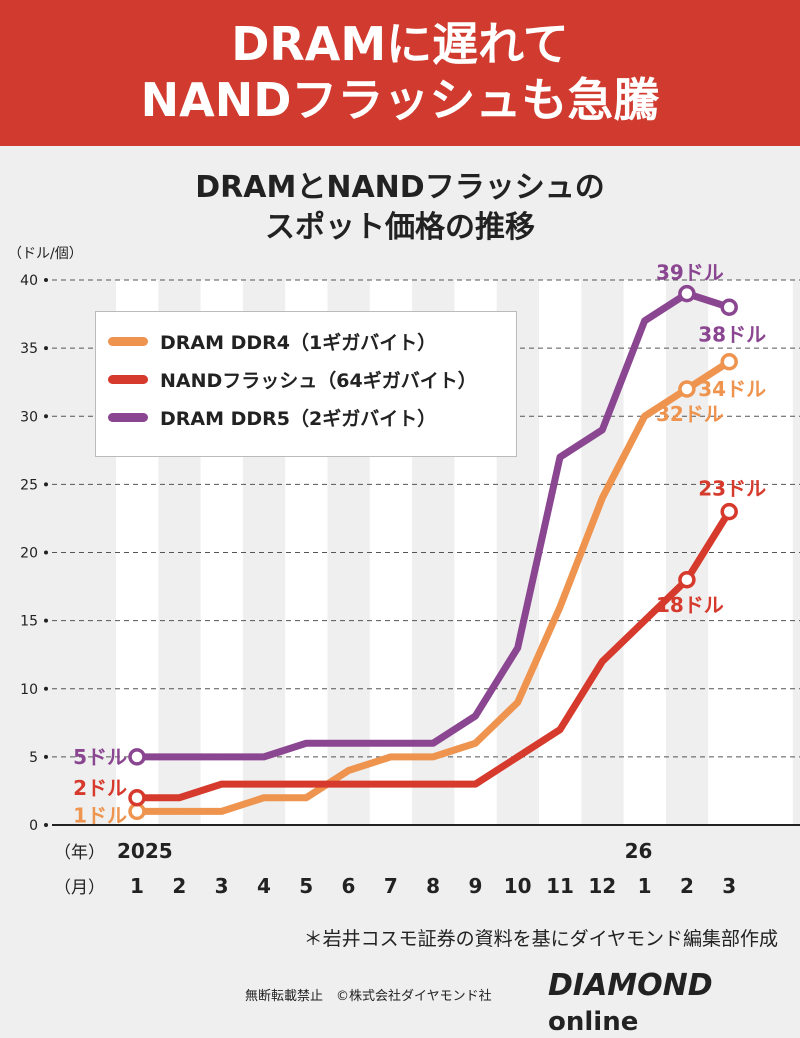  What do you see at coordinates (391, 886) in the screenshot?
I see `x-tick-label: 7` at bounding box center [391, 886].